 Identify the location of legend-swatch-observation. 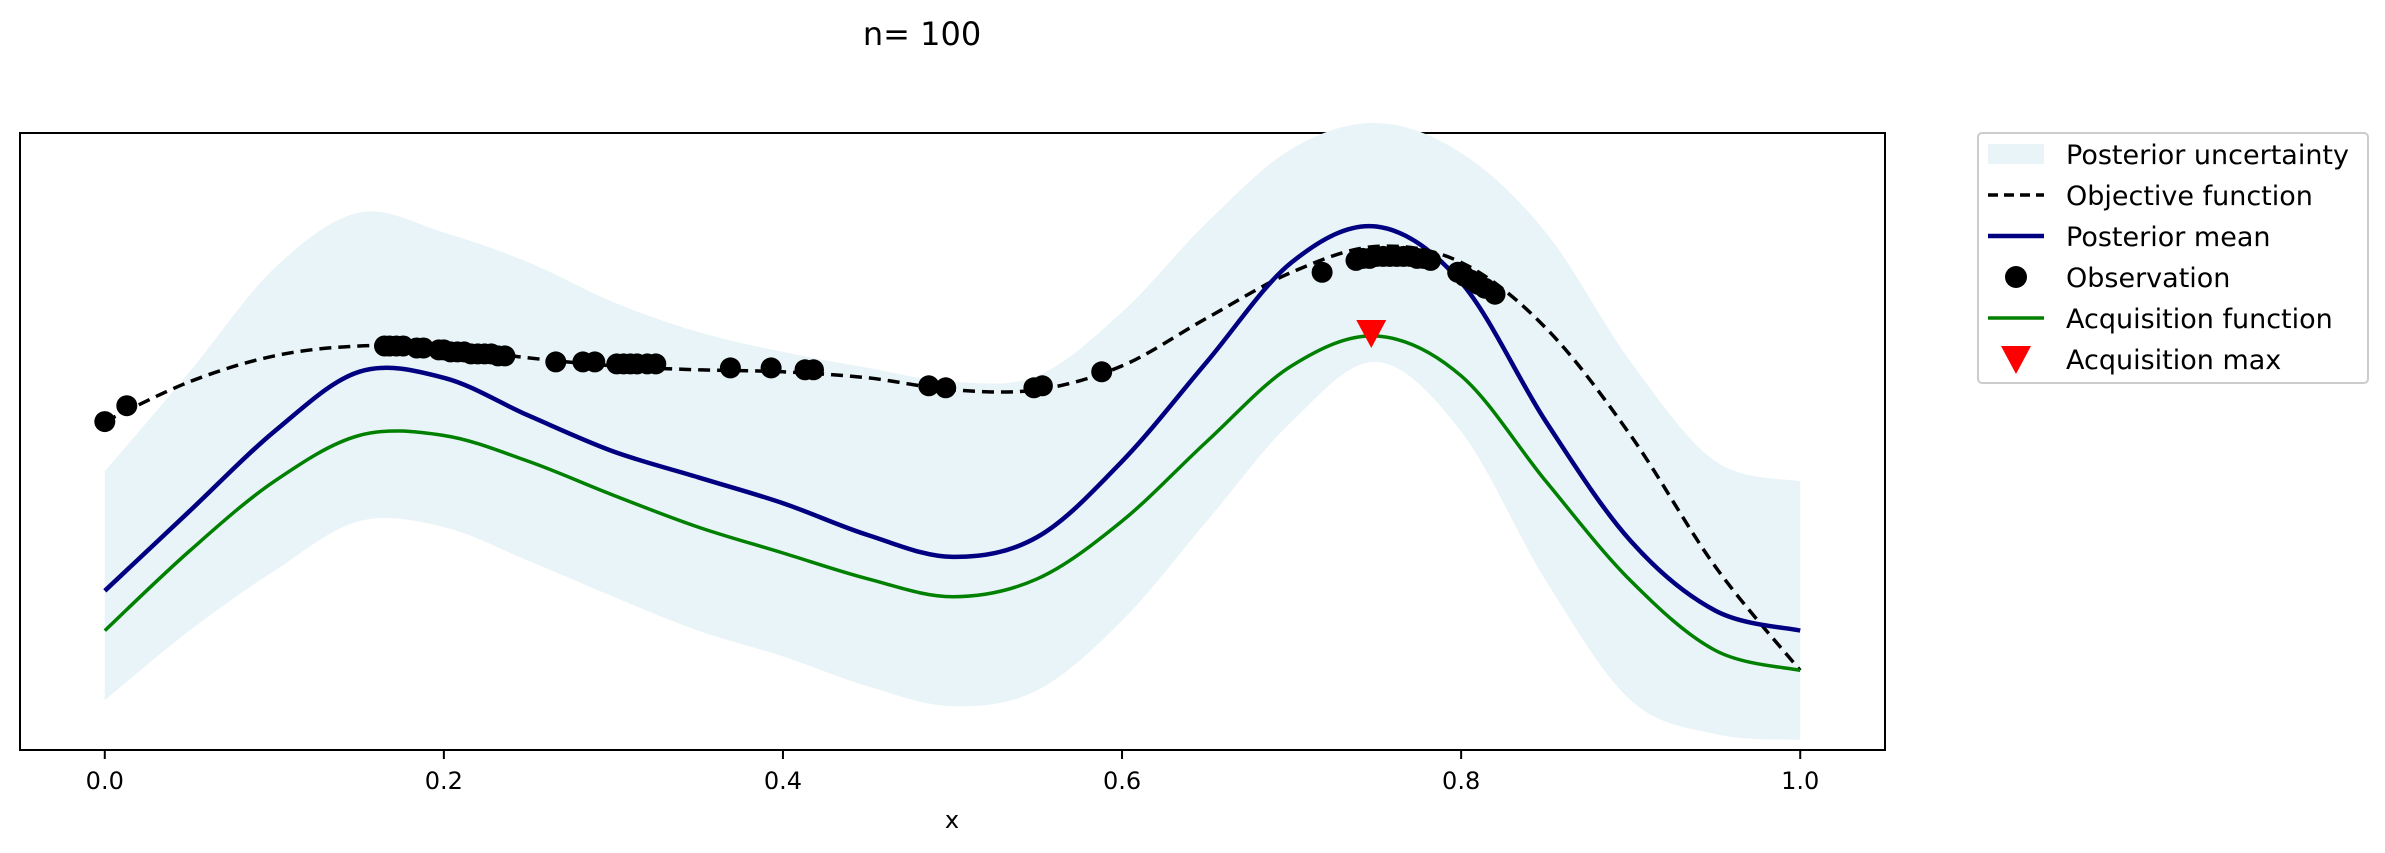
(2016, 277).